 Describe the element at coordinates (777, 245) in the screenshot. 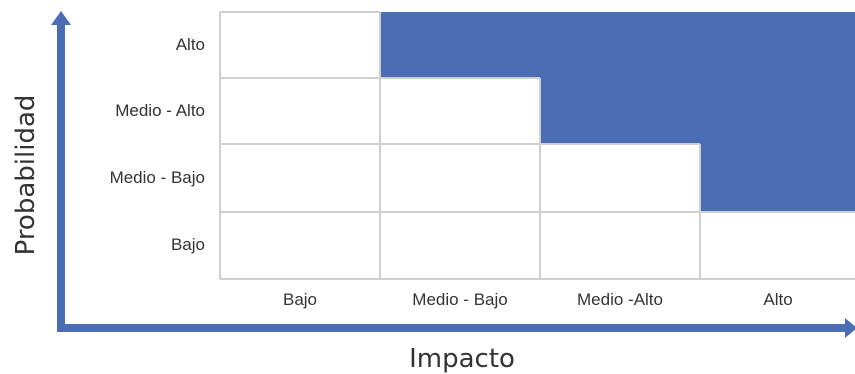

I see `cell-bajo-alto` at that location.